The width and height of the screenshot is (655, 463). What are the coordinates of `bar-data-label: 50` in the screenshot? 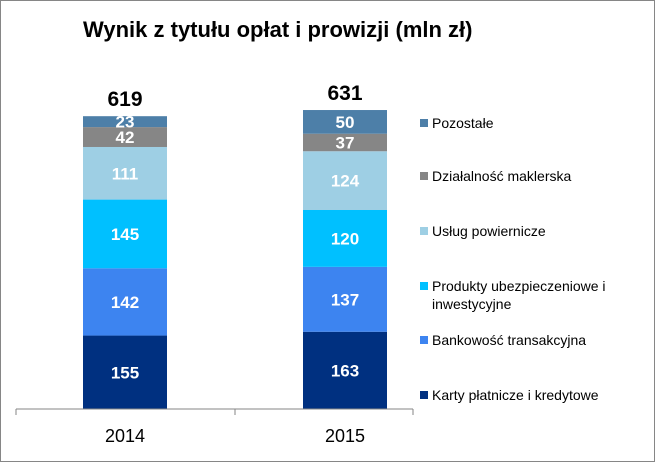 It's located at (345, 122).